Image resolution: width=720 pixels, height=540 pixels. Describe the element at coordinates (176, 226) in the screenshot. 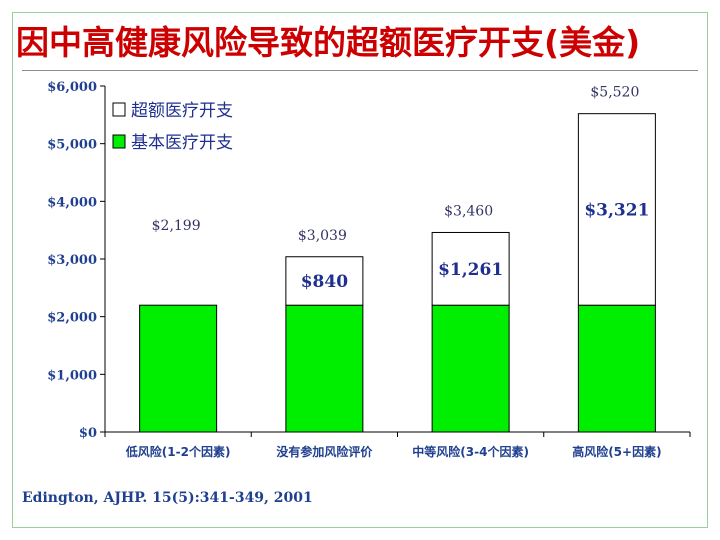

I see `total-value-label: $2,199` at that location.